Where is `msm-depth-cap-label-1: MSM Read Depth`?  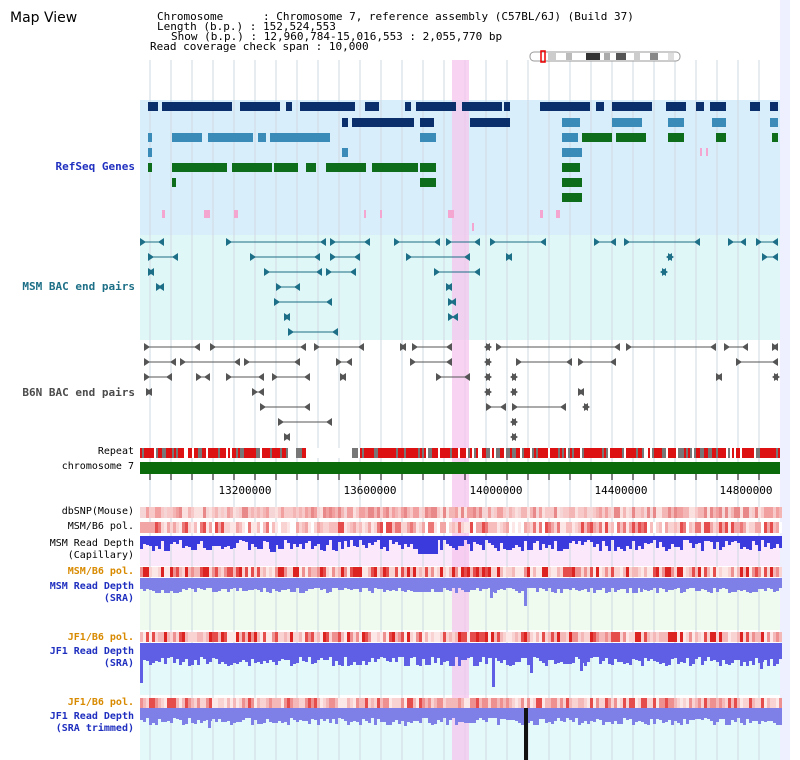 msm-depth-cap-label-1: MSM Read Depth is located at coordinates (91, 543).